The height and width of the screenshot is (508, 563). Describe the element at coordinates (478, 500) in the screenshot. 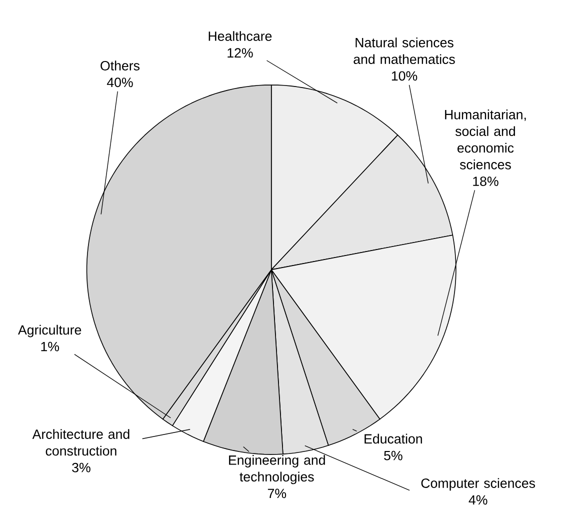

I see `data-label: 4%` at that location.